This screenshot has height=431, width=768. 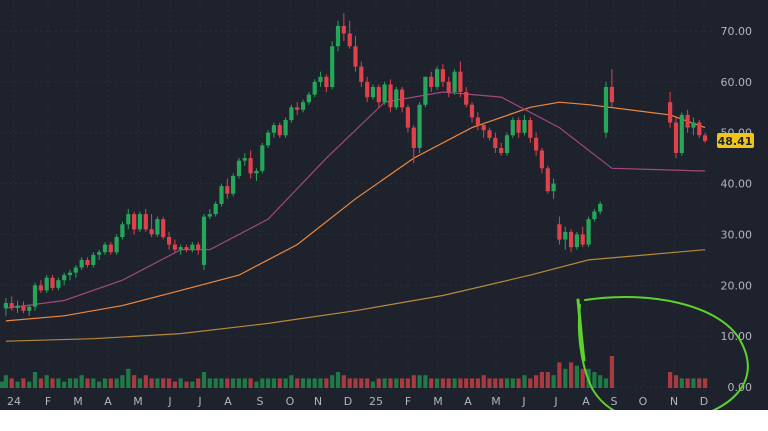 I want to click on x-tick-label: N, so click(x=318, y=401).